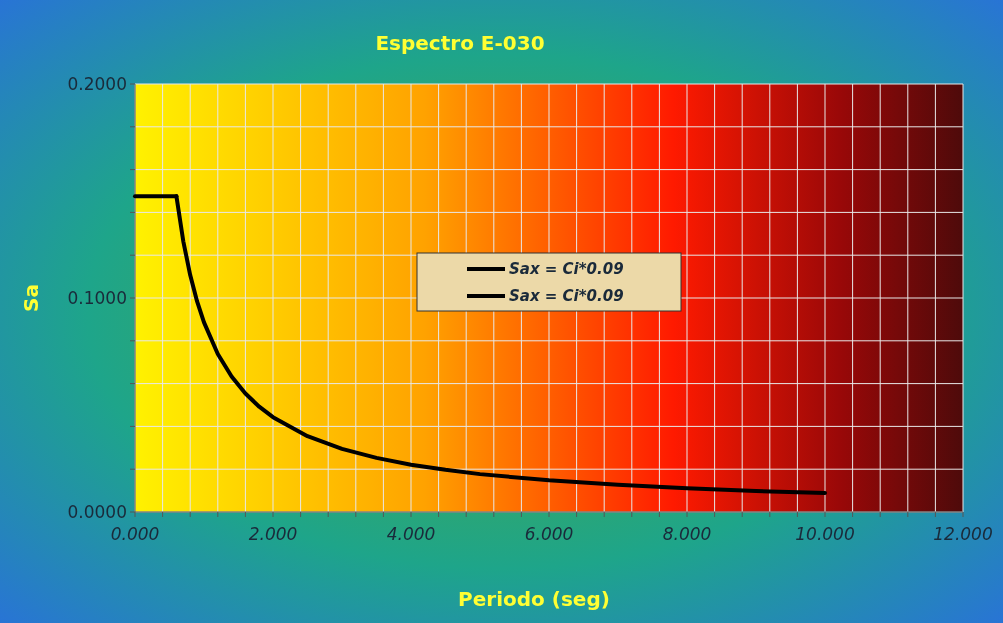 The width and height of the screenshot is (1003, 623). What do you see at coordinates (31, 298) in the screenshot?
I see `y-axis-title: Sa` at bounding box center [31, 298].